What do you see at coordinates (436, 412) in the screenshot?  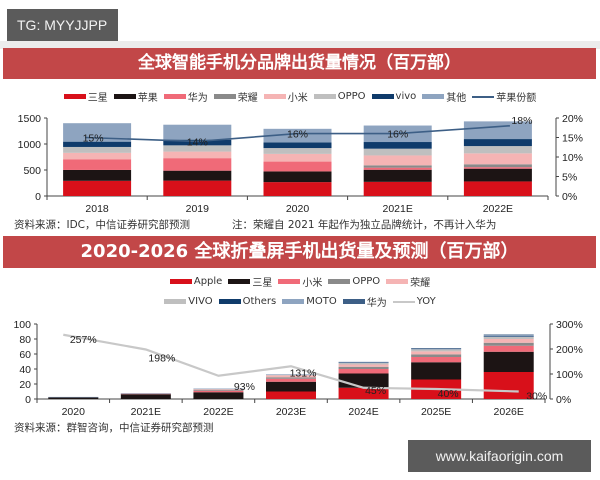 I see `x-tick-label: 2025E` at bounding box center [436, 412].